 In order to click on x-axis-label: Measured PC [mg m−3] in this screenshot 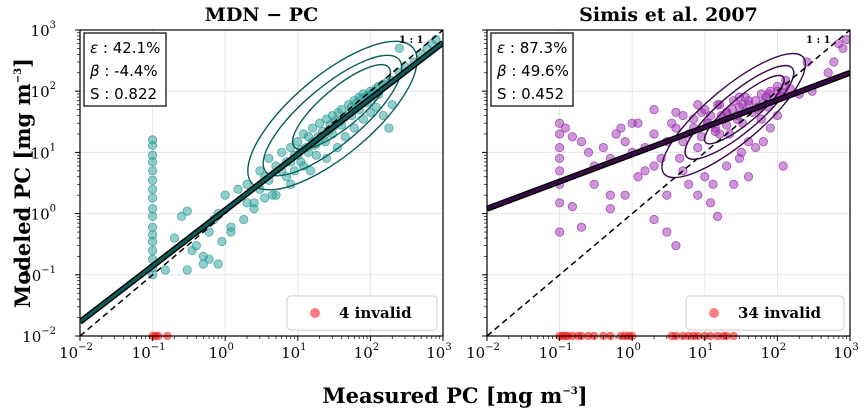, I will do `click(454, 395)`.